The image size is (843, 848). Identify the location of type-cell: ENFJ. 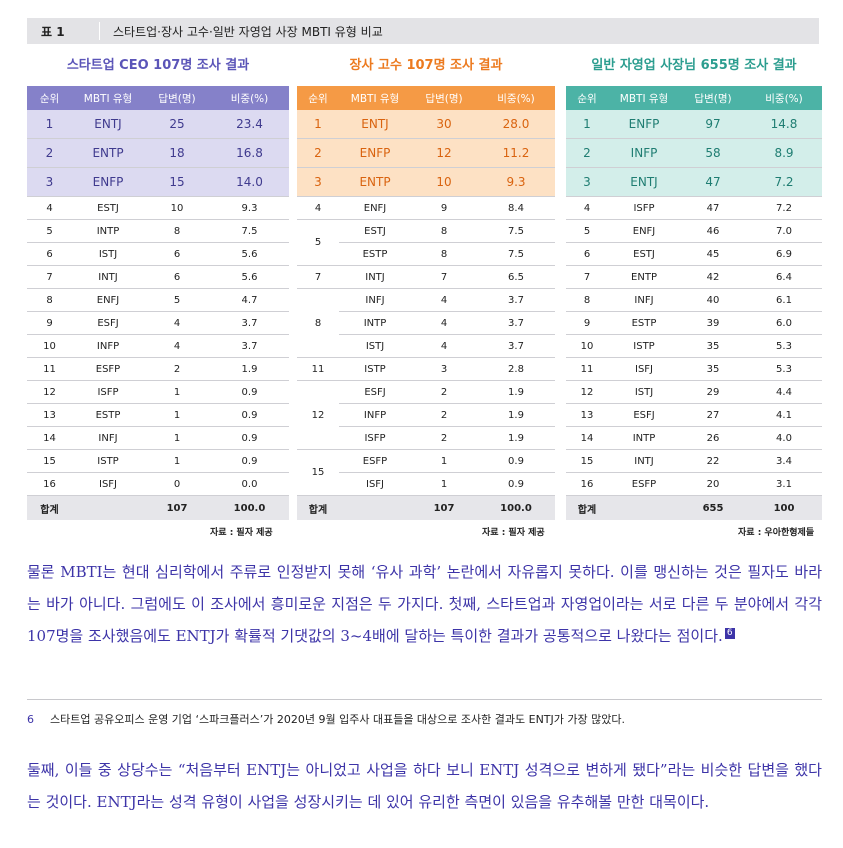
(108, 300).